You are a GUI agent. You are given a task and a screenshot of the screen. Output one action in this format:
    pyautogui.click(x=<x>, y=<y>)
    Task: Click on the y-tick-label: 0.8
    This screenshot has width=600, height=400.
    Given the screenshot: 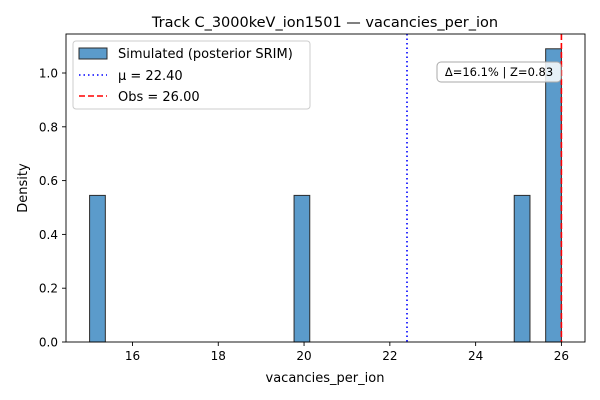 What is the action you would take?
    pyautogui.click(x=48, y=127)
    